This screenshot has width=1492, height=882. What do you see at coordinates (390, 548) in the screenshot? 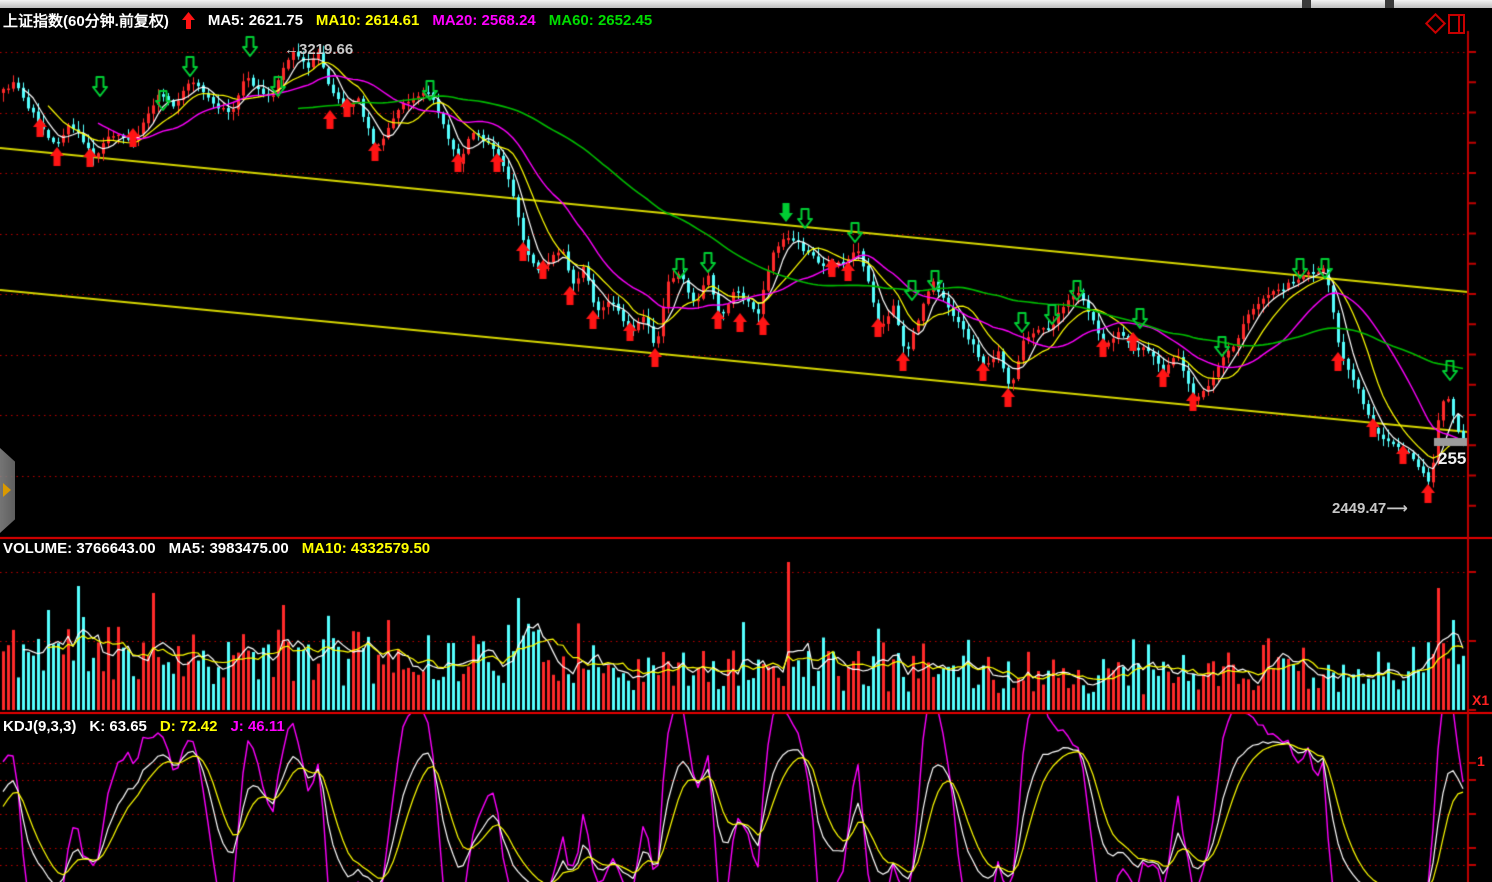
I see `volume-ma10-value: 4332579.50` at bounding box center [390, 548].